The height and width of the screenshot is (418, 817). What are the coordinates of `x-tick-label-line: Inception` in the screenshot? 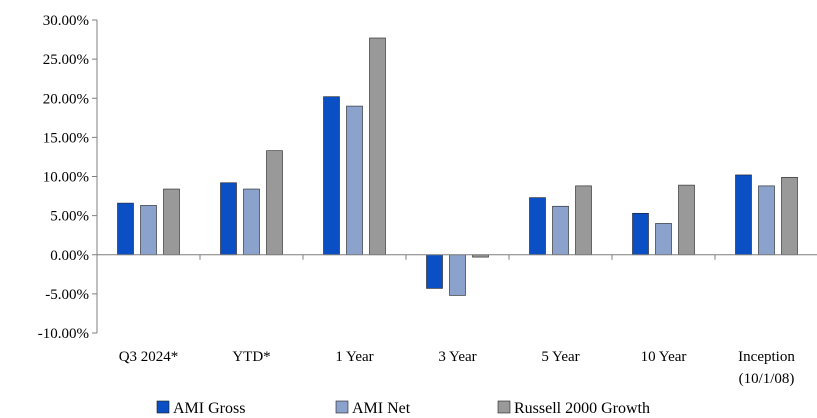 It's located at (766, 357).